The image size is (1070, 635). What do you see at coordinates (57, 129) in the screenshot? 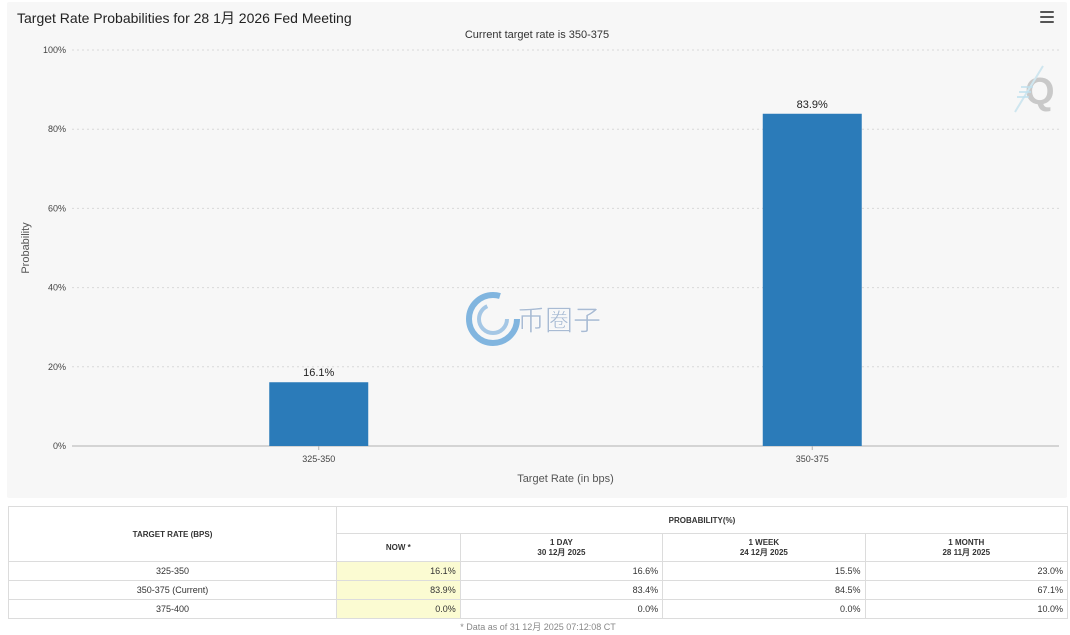
I see `y-tick-label: 80%` at bounding box center [57, 129].